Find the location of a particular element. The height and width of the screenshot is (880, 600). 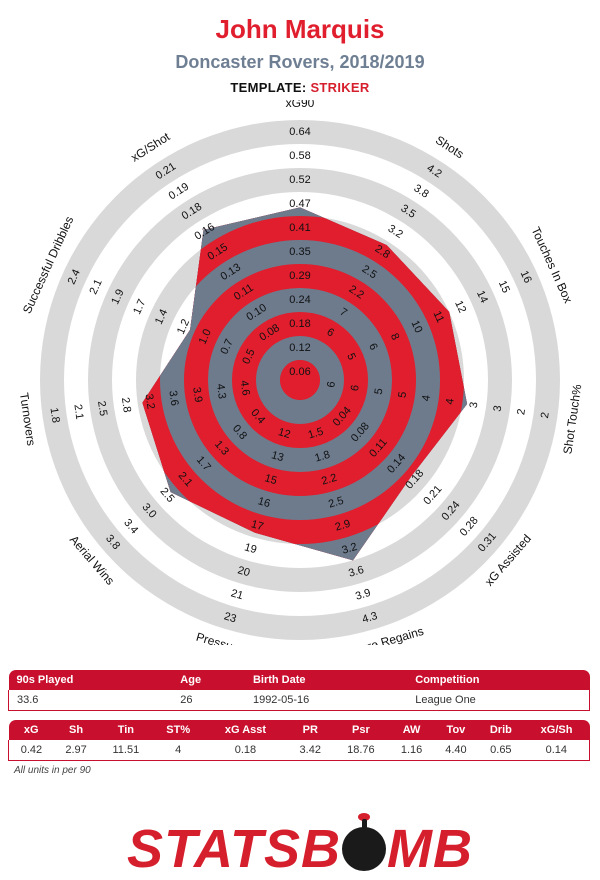

axis-tick-label: 19 is located at coordinates (250, 548).